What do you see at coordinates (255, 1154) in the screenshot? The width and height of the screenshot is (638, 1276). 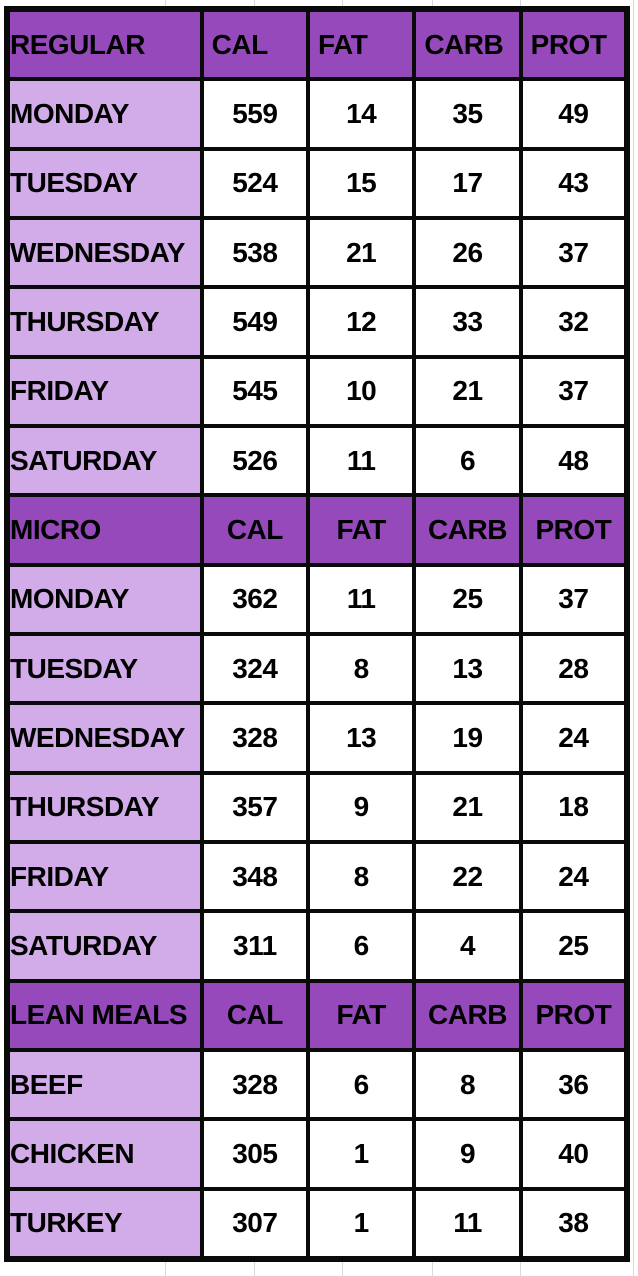 I see `value-cell: 305` at bounding box center [255, 1154].